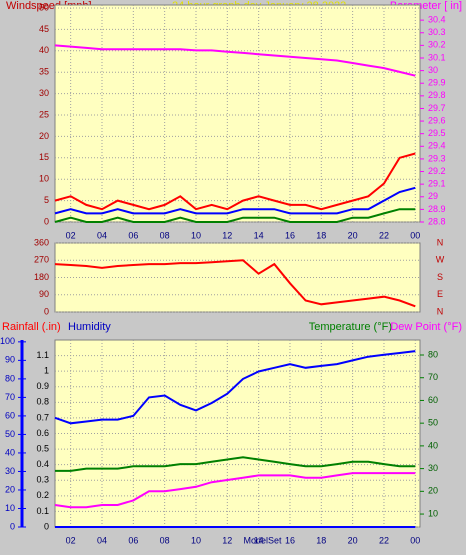 The height and width of the screenshot is (555, 466). I want to click on y-tick-label: 270, so click(41, 260).